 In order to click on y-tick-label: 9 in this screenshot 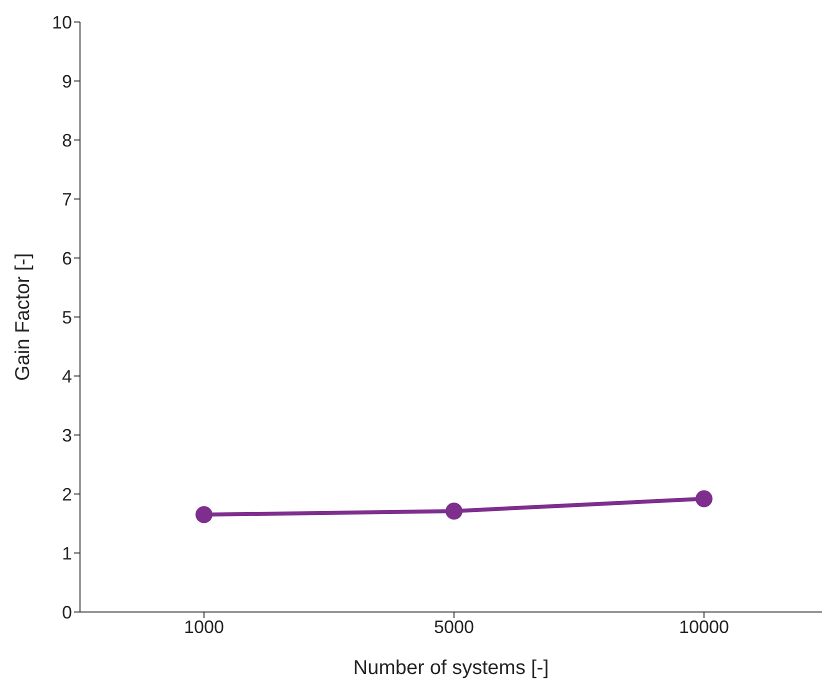, I will do `click(67, 81)`.